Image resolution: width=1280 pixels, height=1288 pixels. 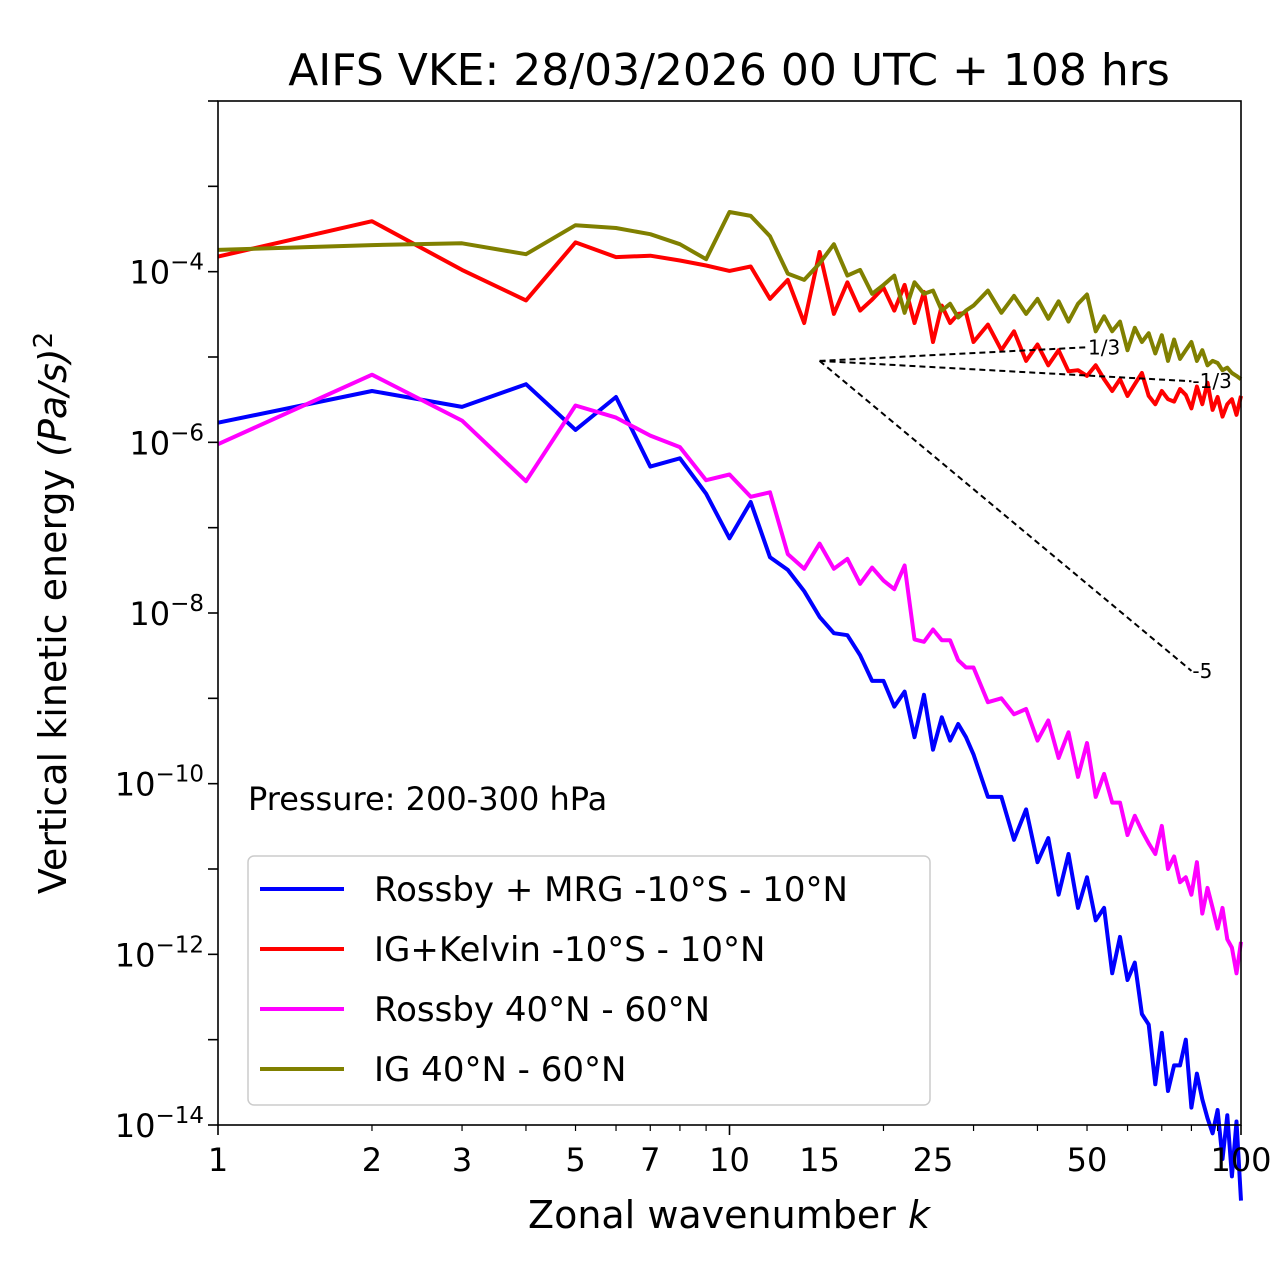 I want to click on x-tick-label: 5, so click(x=575, y=1160).